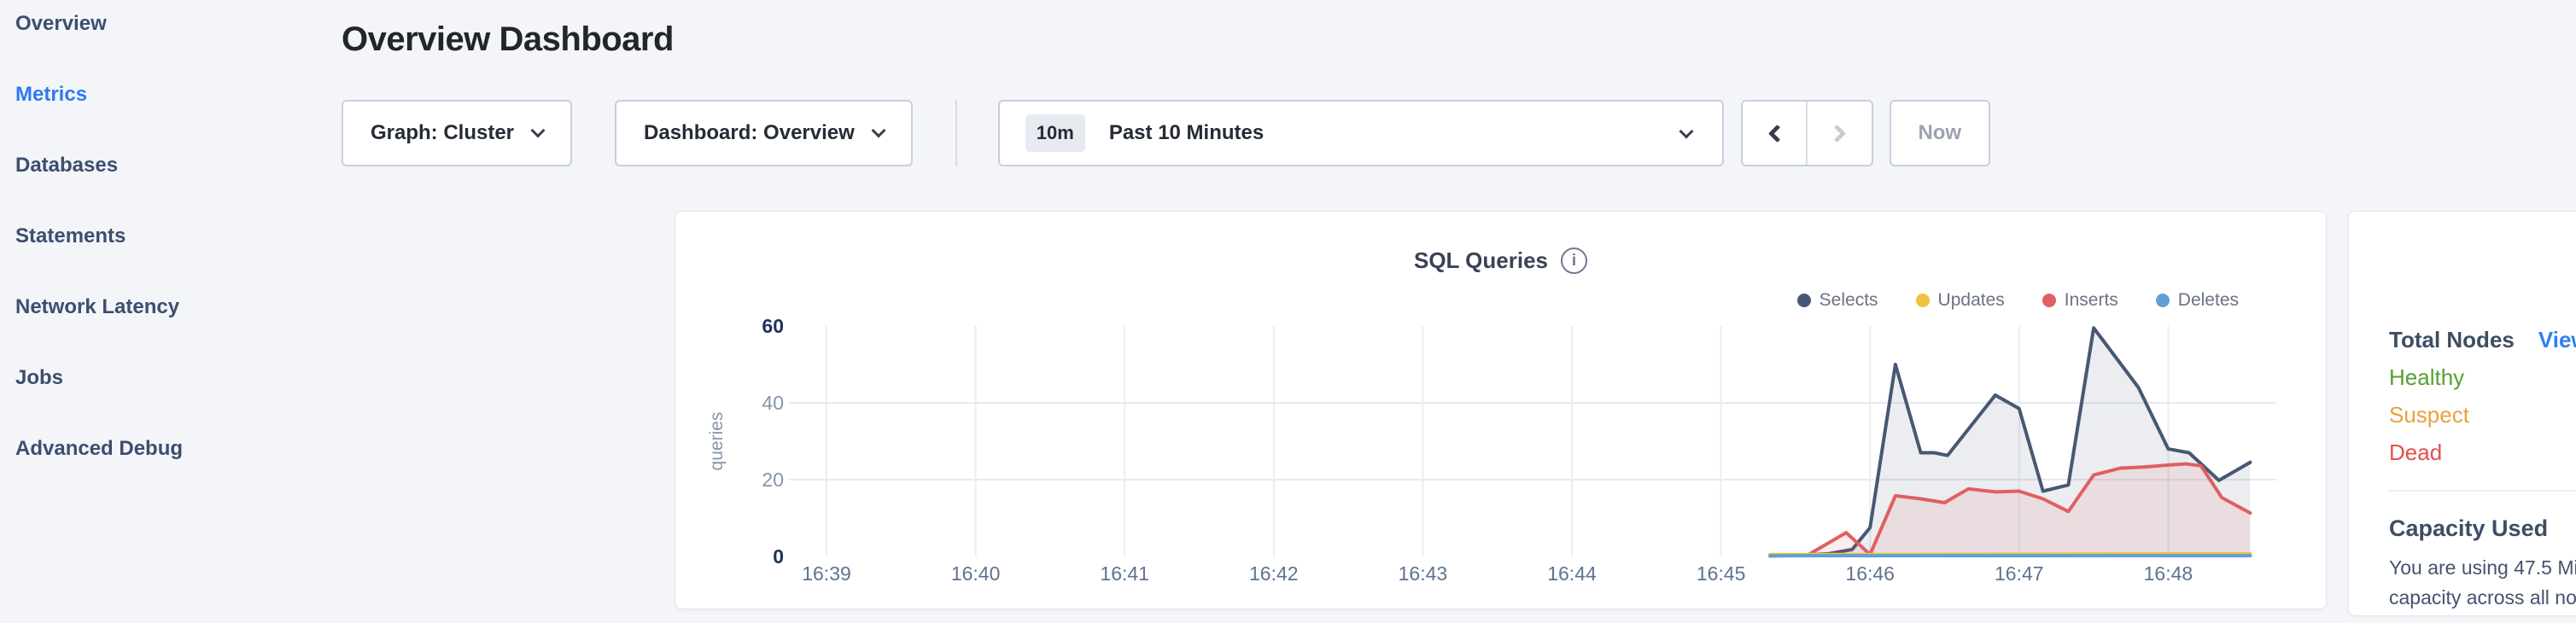 The height and width of the screenshot is (623, 2576). Describe the element at coordinates (39, 377) in the screenshot. I see `sidebar-item-jobs: Jobs` at that location.